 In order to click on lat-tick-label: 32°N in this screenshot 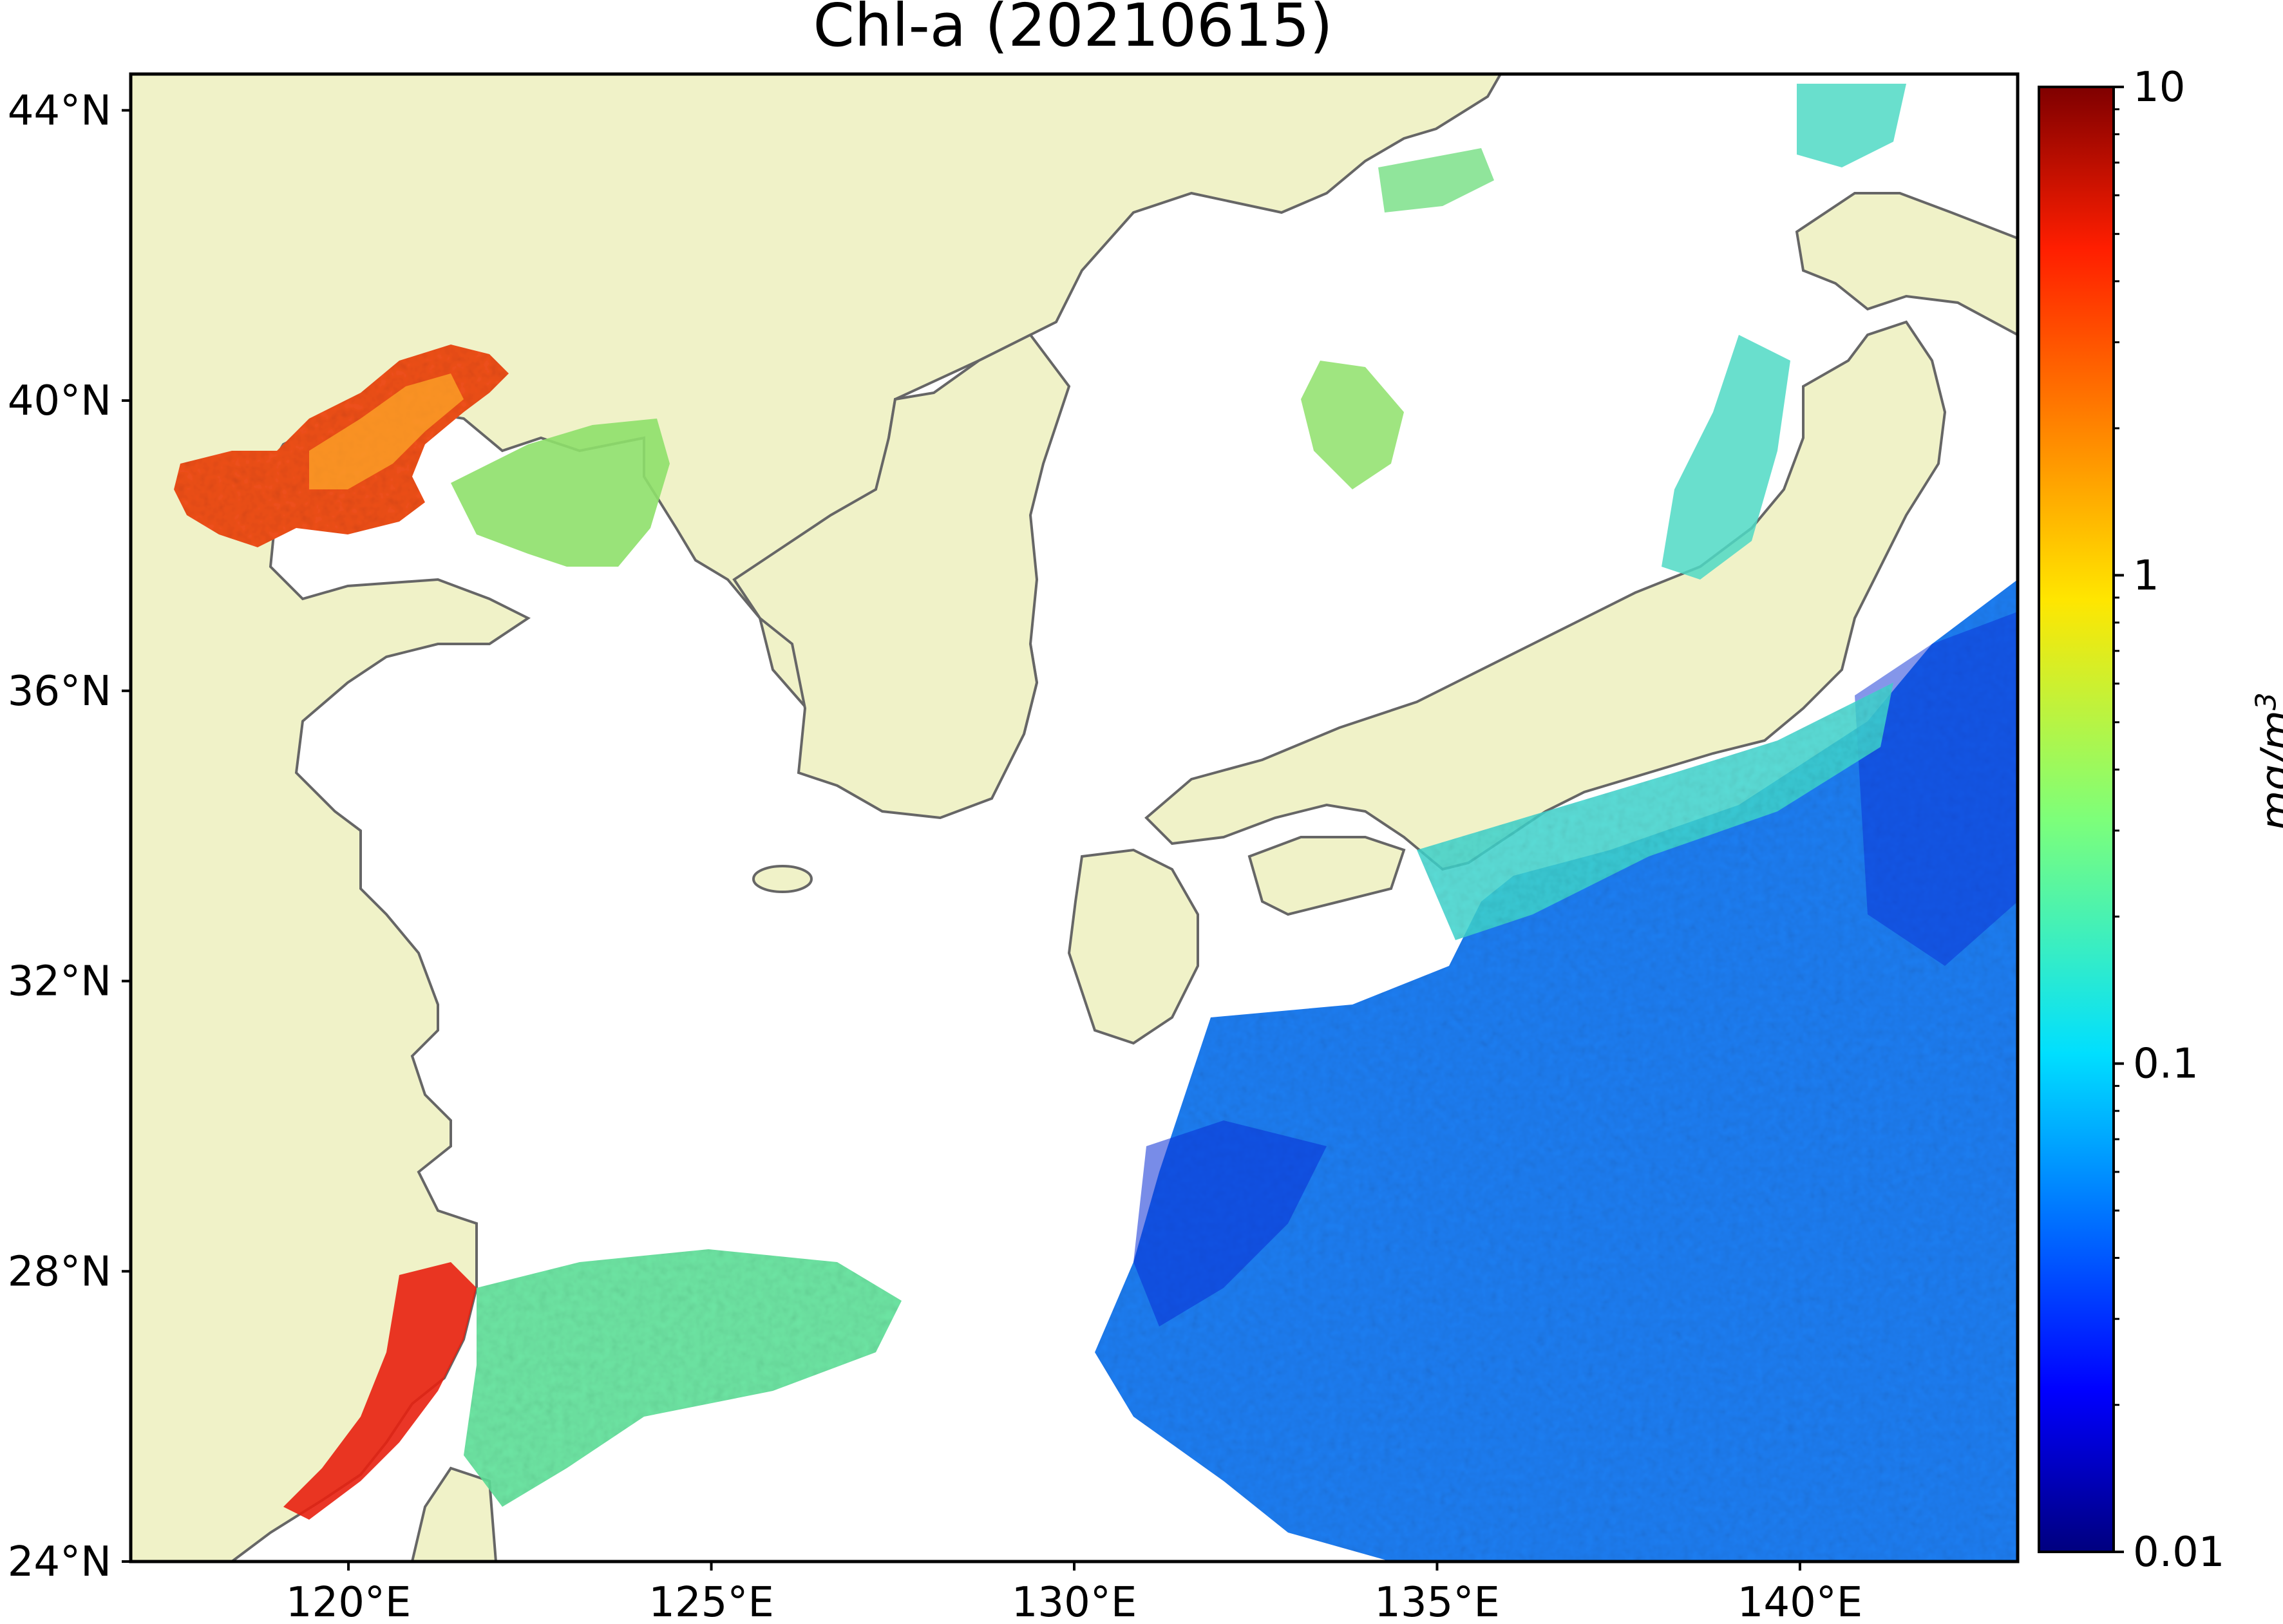, I will do `click(59, 982)`.